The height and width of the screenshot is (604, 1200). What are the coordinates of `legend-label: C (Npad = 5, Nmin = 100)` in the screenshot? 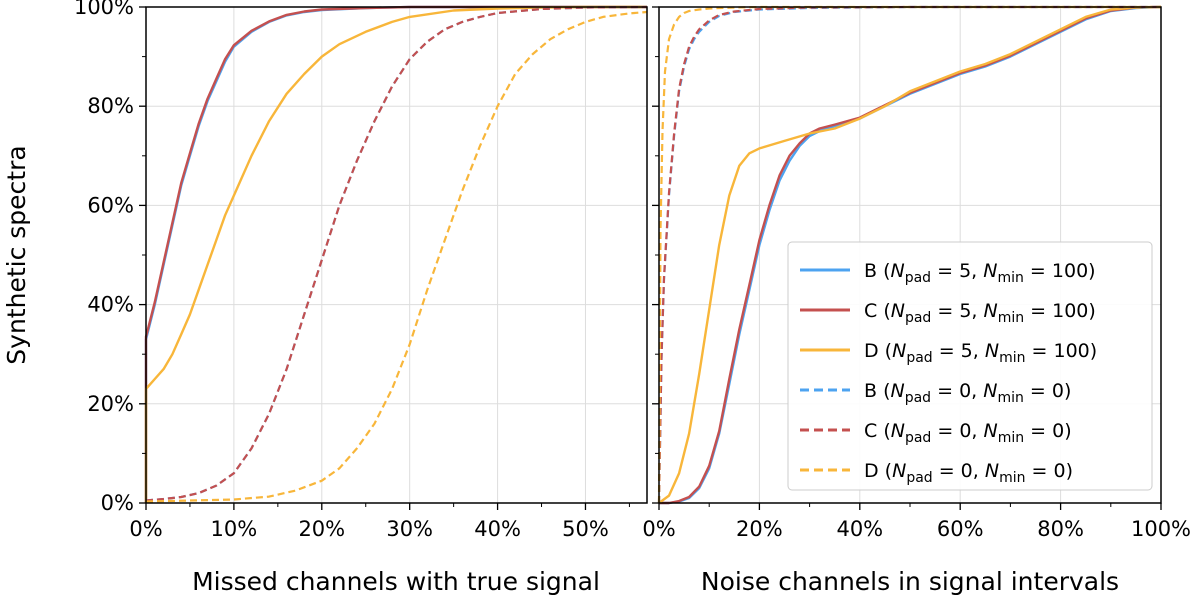 It's located at (980, 313).